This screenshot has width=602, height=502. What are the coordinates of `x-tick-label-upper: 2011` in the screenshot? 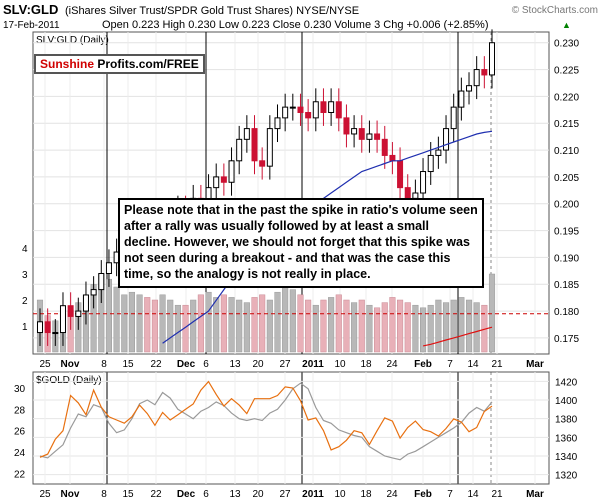 It's located at (313, 364).